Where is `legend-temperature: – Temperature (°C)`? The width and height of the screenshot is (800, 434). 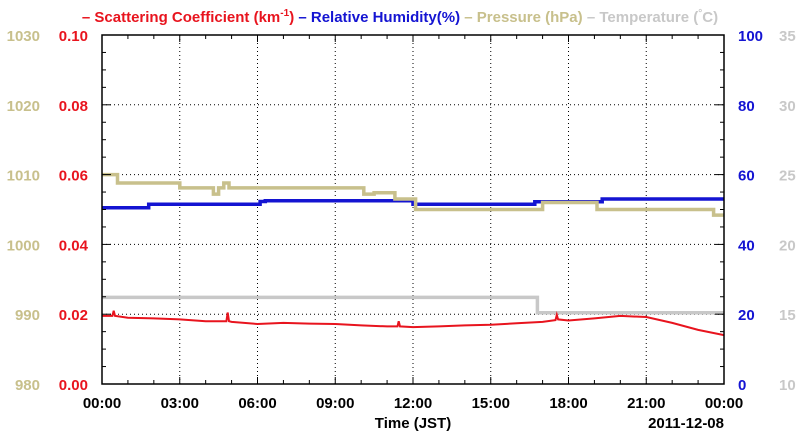 legend-temperature: – Temperature (°C) is located at coordinates (652, 17).